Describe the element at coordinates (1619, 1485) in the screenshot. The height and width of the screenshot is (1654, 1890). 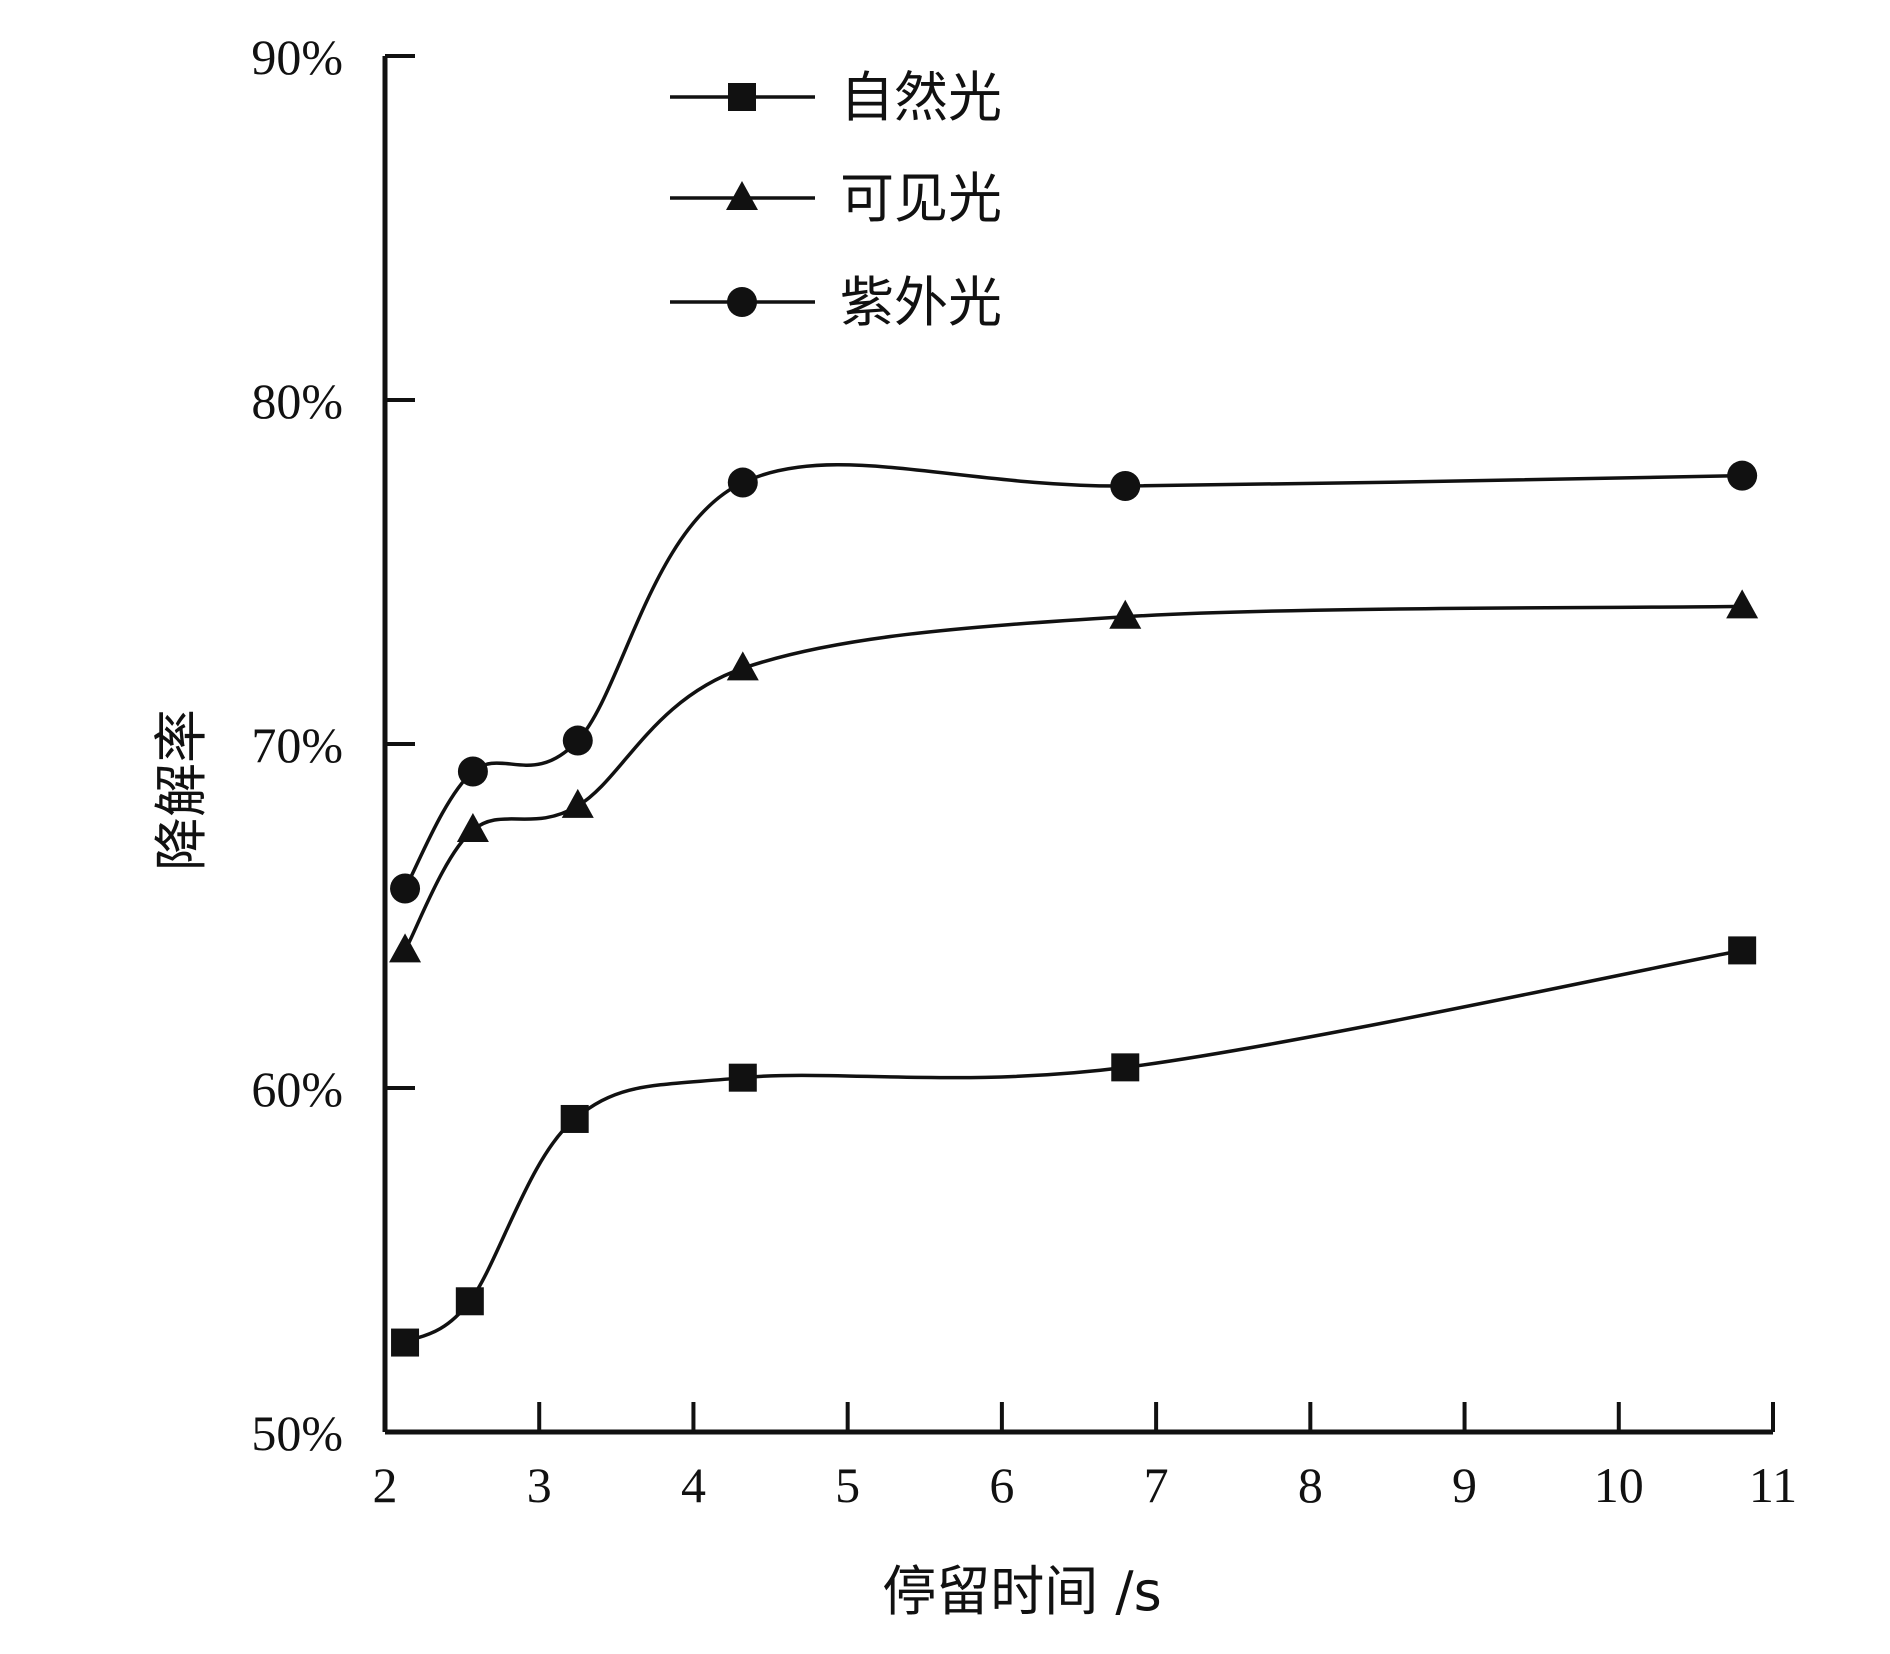
I see `x-tick-label: 10` at that location.